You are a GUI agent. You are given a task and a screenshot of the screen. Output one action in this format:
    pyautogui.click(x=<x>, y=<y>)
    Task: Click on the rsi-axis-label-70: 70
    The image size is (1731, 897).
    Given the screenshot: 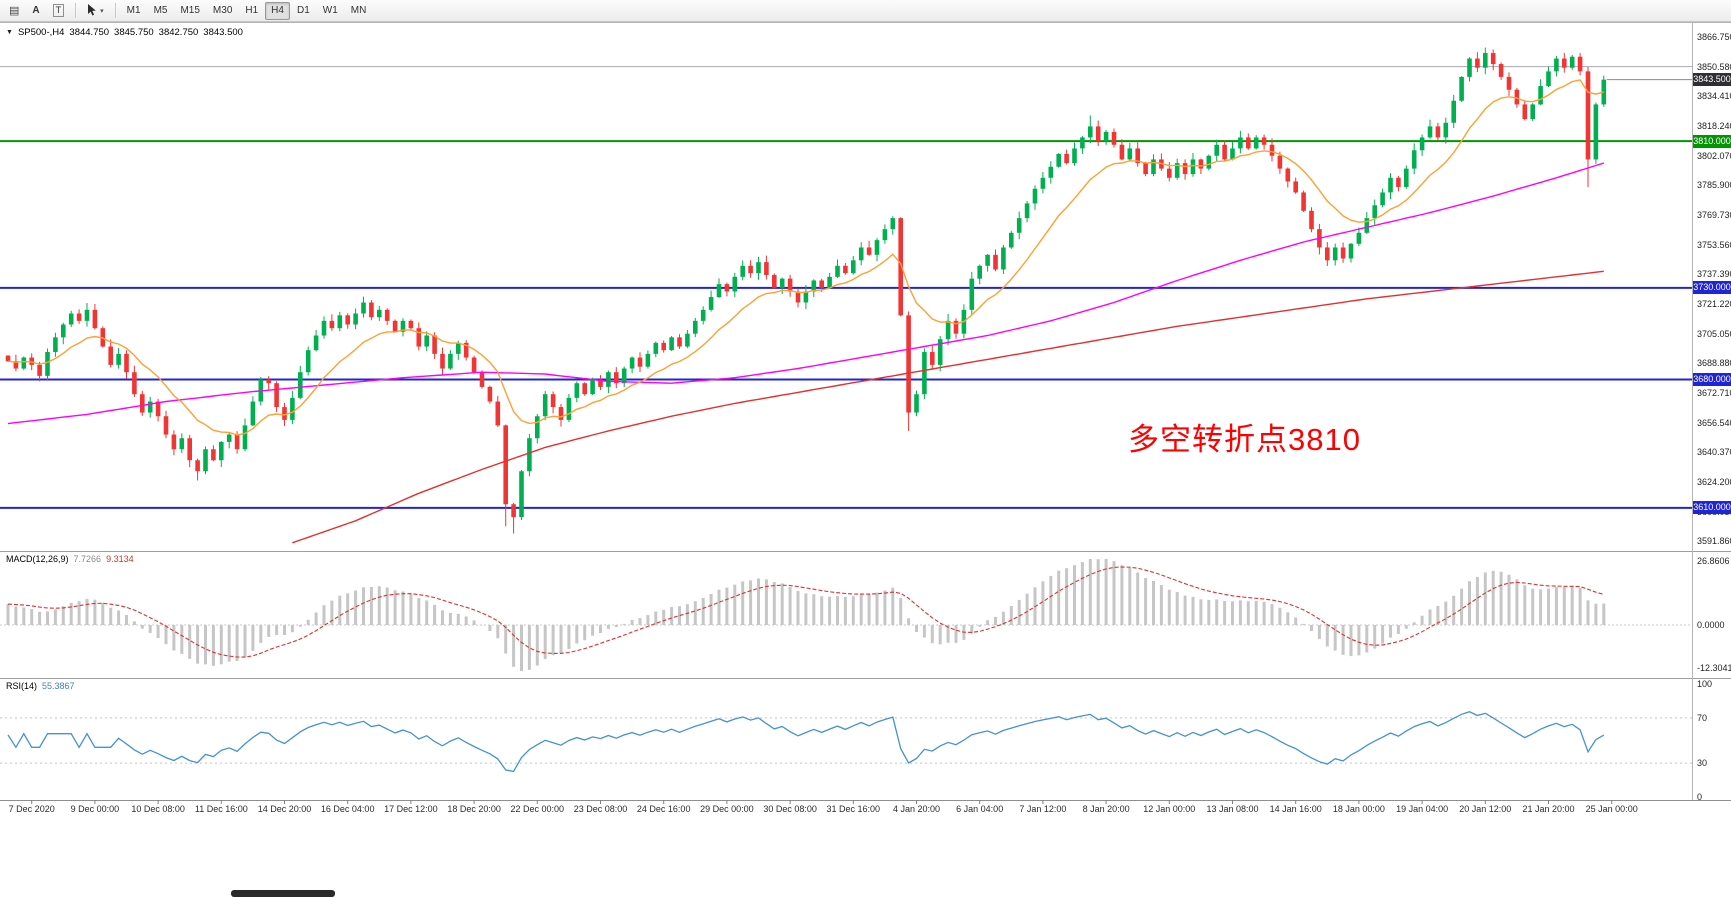 What is the action you would take?
    pyautogui.click(x=1702, y=717)
    